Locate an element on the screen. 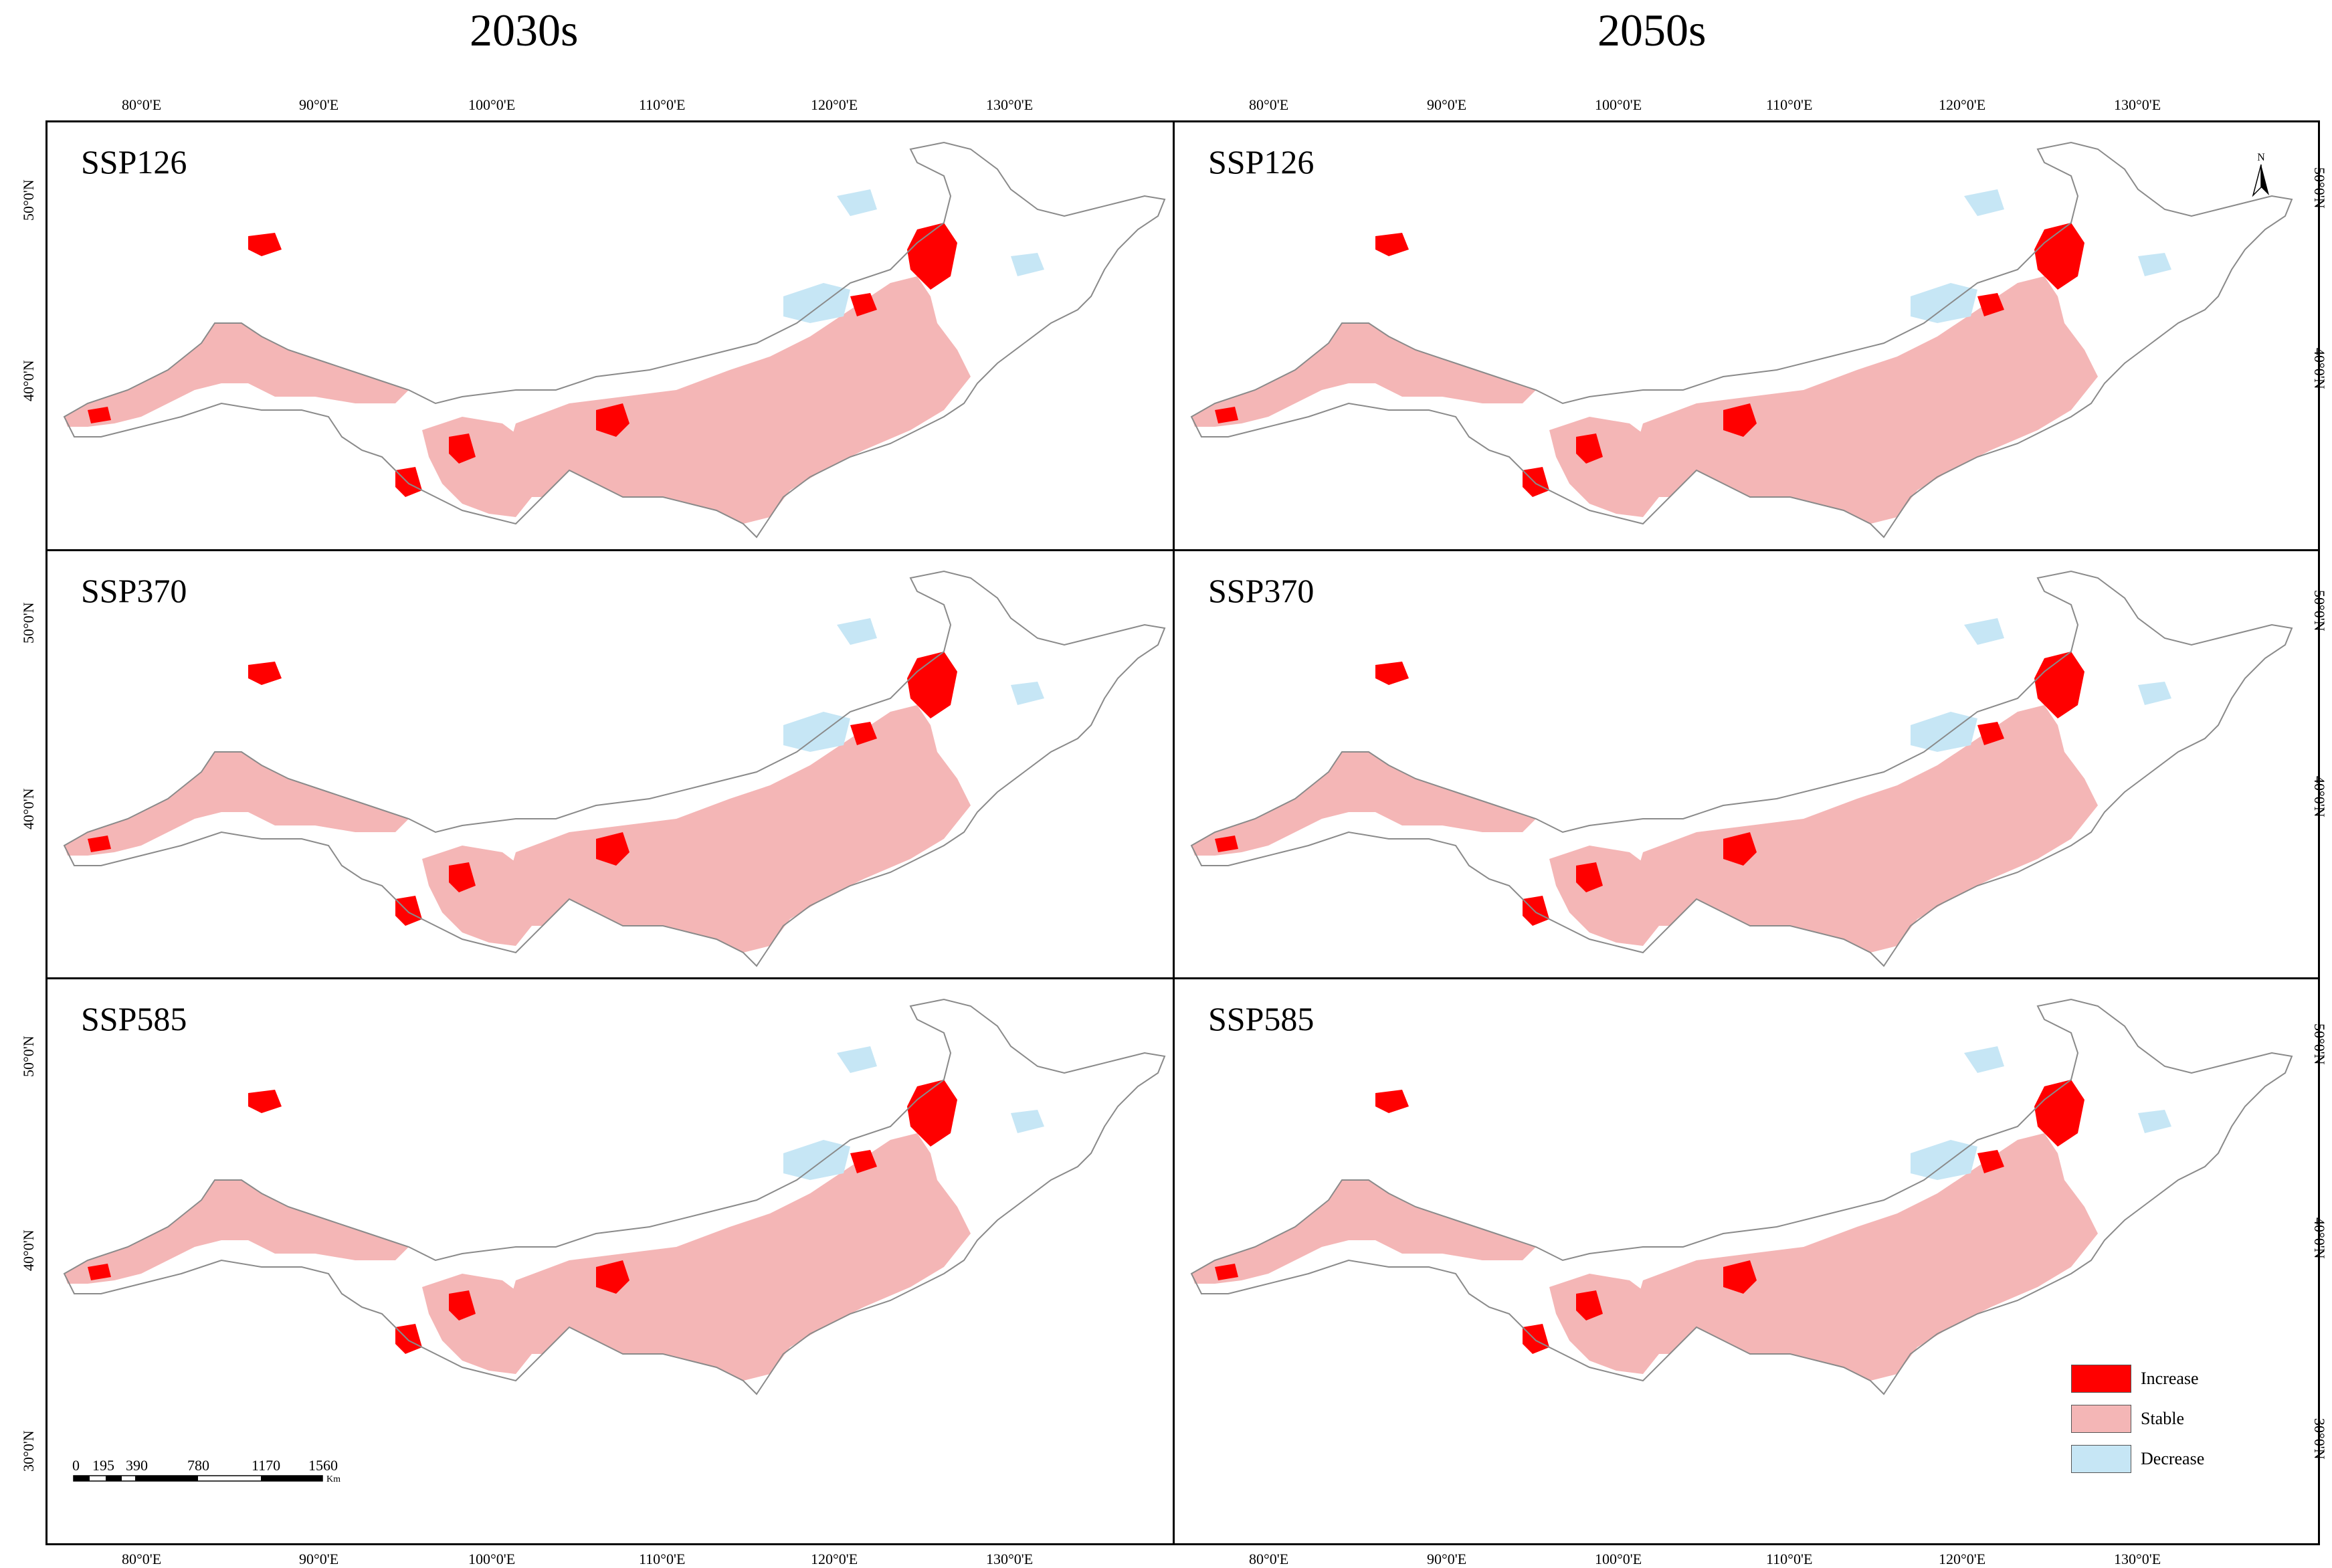  column-title-2030s: 2030s is located at coordinates (525, 30).